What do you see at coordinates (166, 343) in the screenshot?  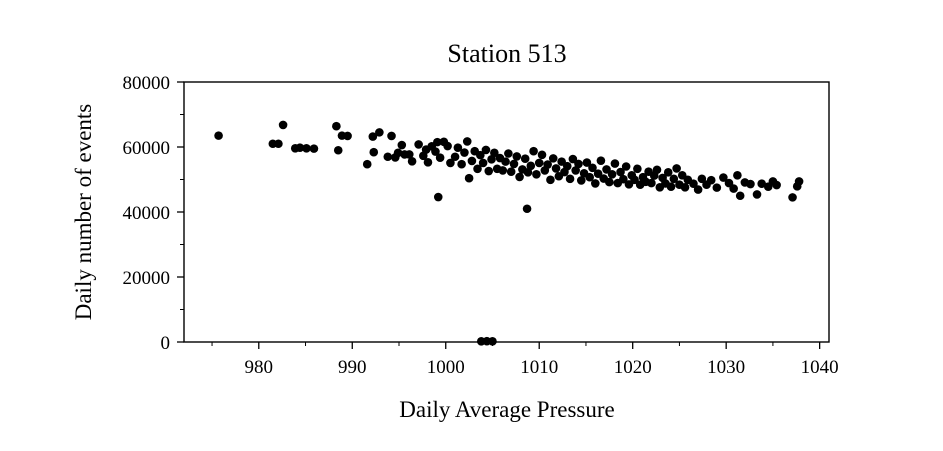 I see `y-tick-label: 0` at bounding box center [166, 343].